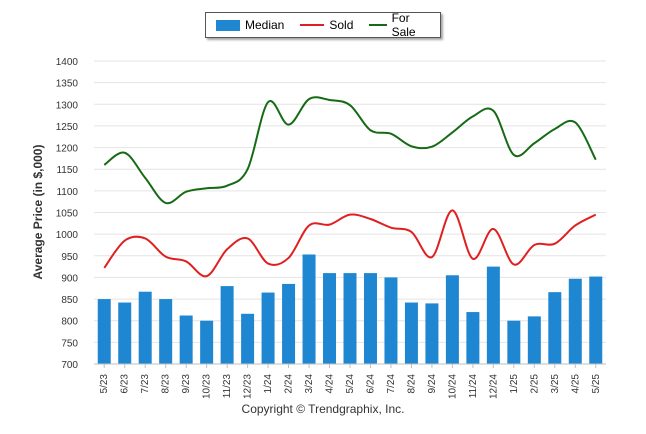 The width and height of the screenshot is (646, 434). What do you see at coordinates (67, 62) in the screenshot?
I see `y-tick-label: 1400` at bounding box center [67, 62].